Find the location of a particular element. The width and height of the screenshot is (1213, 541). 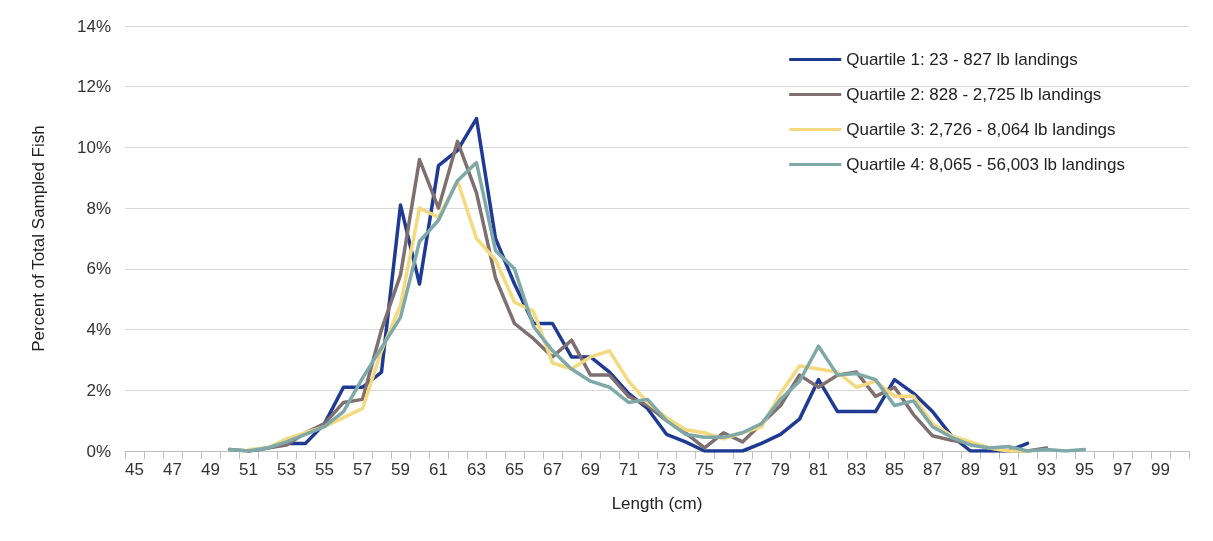

y-axis-title: Percent of Total Sampled Fish is located at coordinates (38, 238).